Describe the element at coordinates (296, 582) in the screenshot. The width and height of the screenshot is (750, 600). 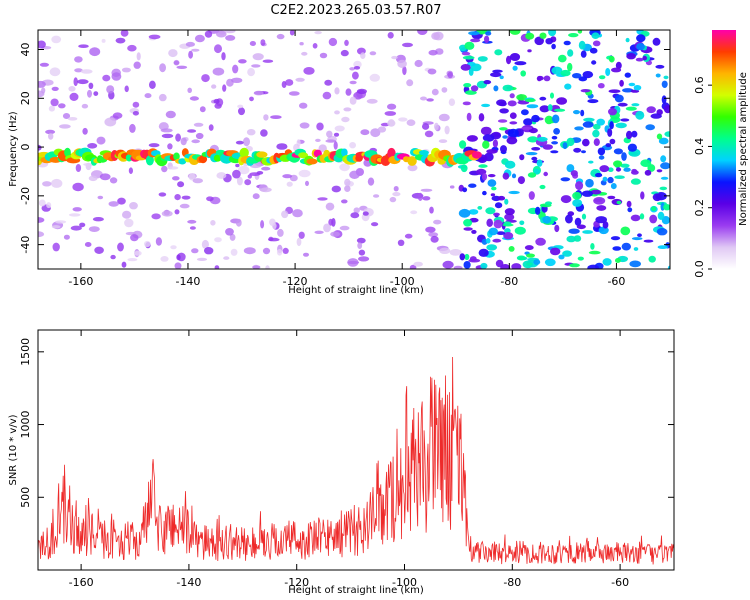
I see `x-tick-label: -120` at that location.